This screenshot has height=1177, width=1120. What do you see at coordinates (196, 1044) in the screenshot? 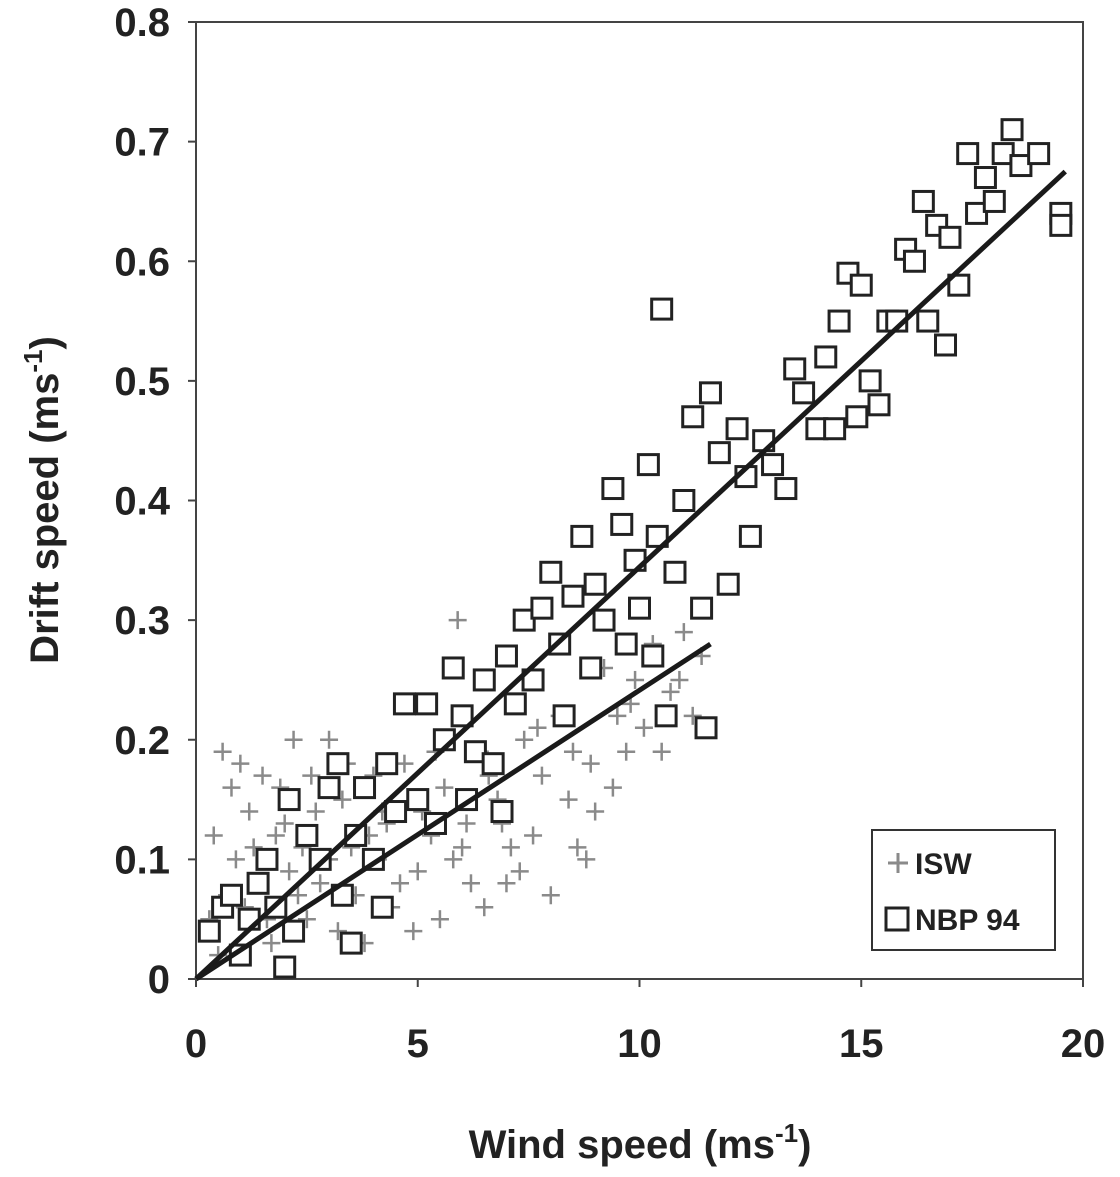
I see `x-tick-label: 0` at bounding box center [196, 1044].